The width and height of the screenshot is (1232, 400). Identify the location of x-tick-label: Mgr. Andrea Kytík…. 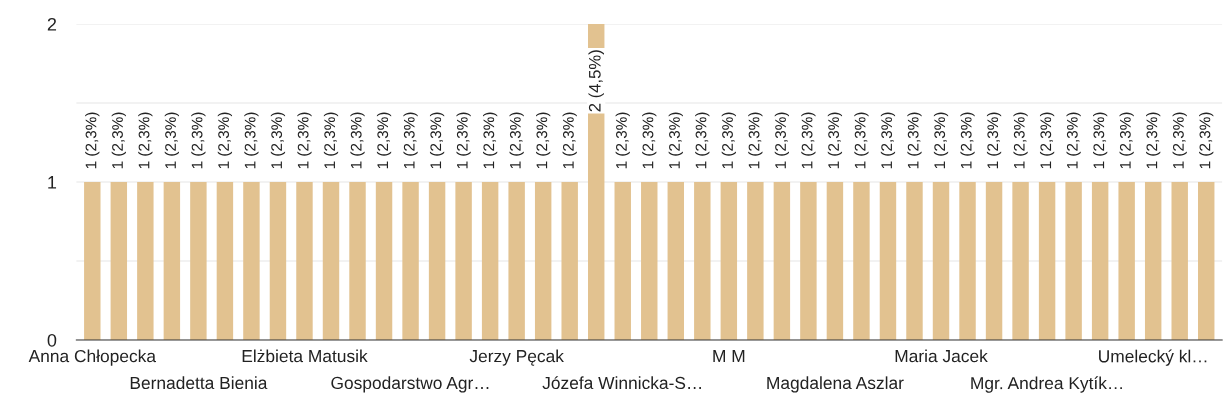
(1046, 384).